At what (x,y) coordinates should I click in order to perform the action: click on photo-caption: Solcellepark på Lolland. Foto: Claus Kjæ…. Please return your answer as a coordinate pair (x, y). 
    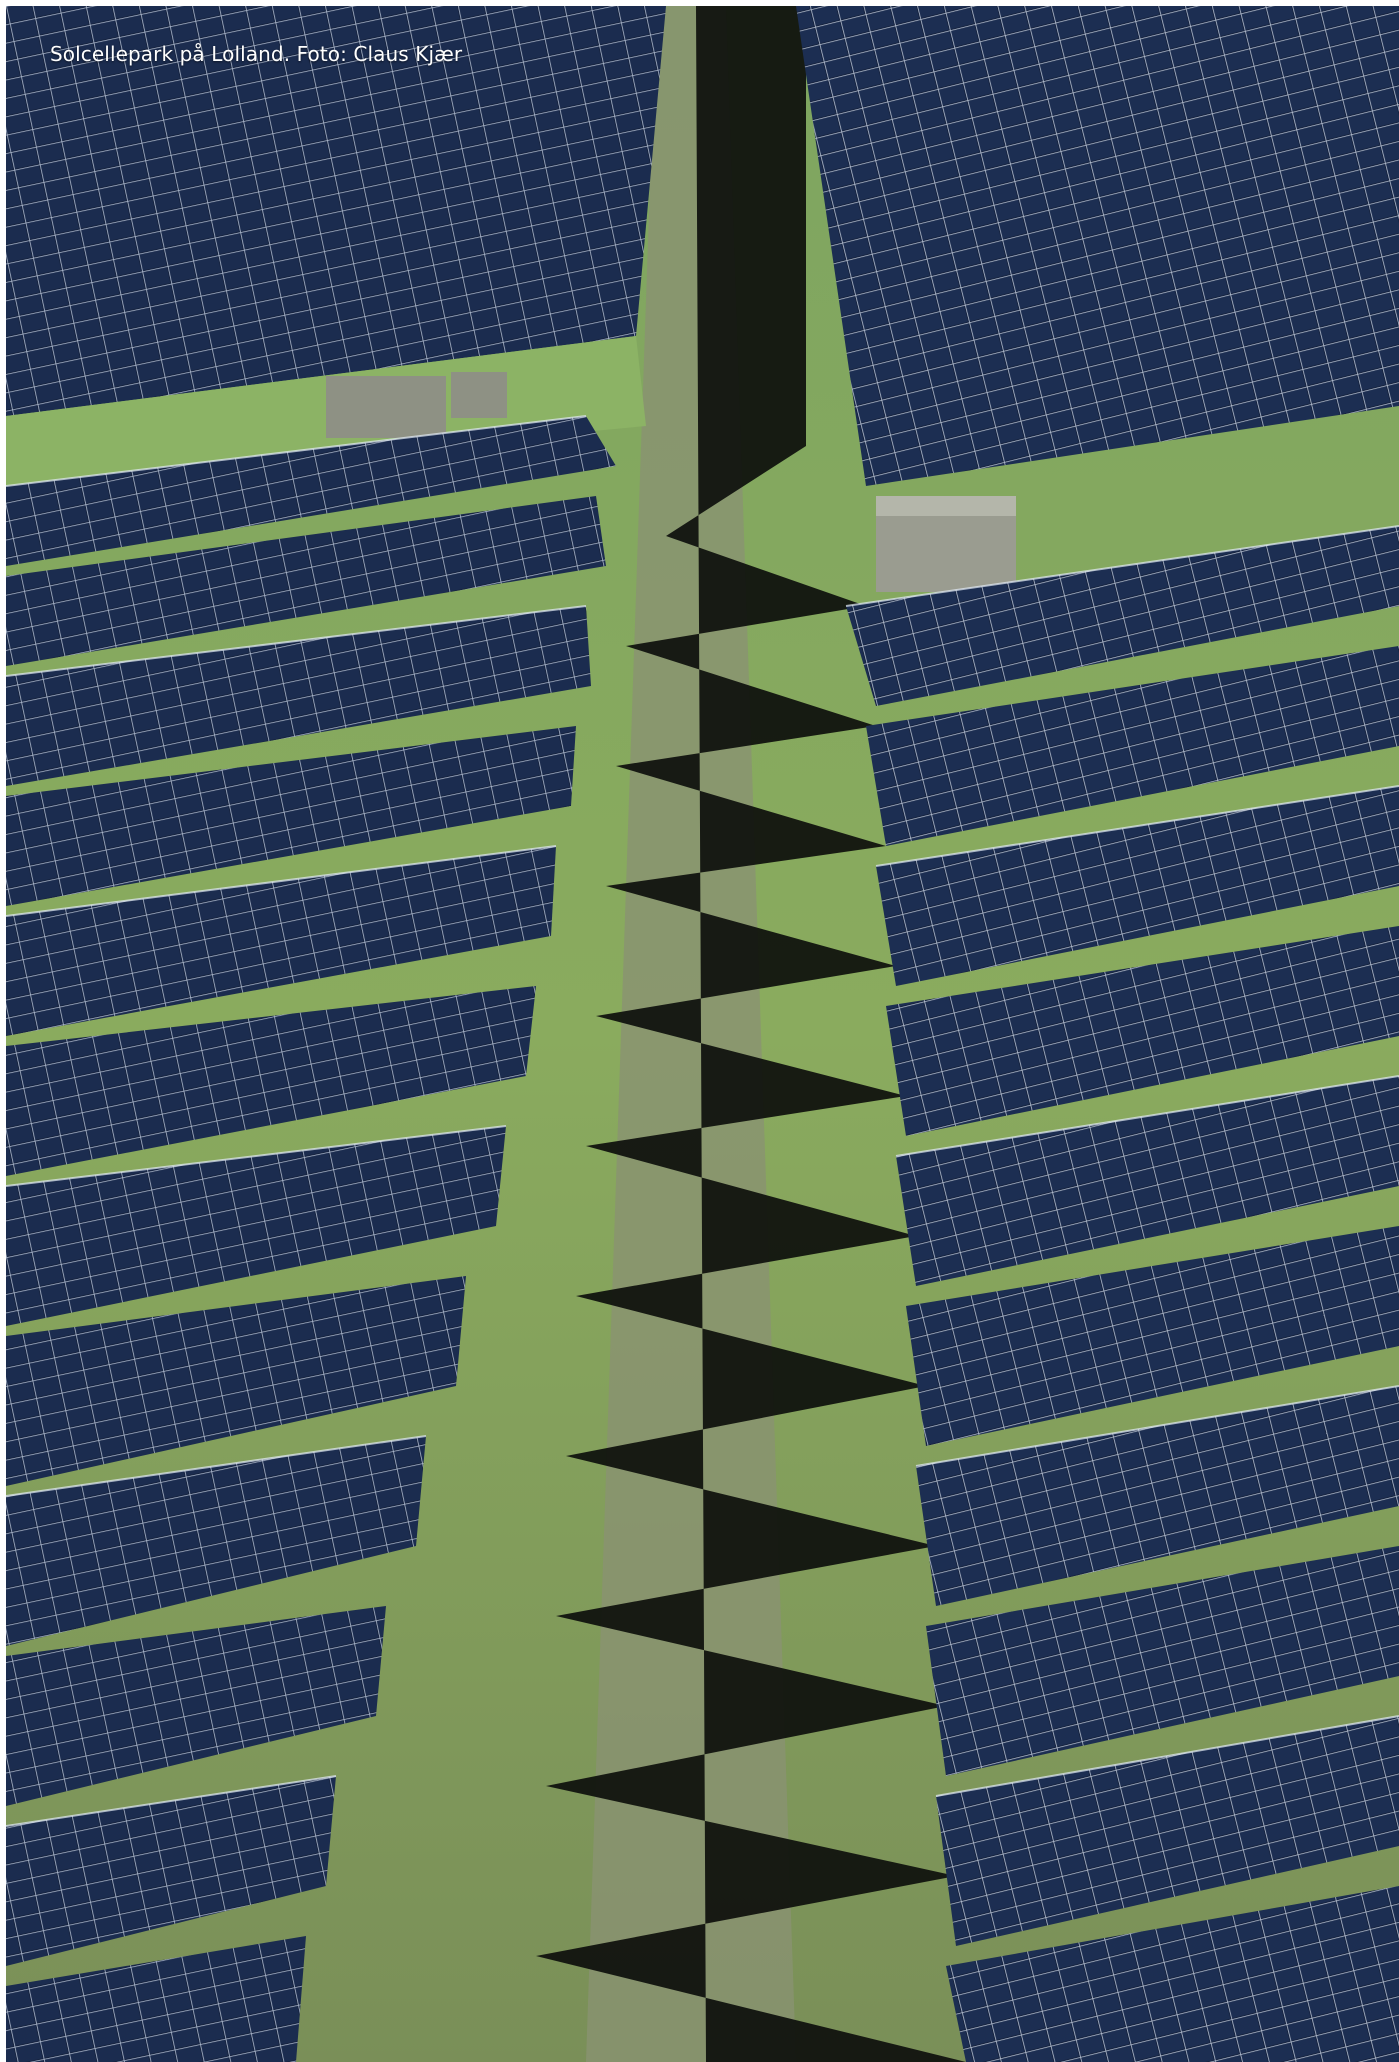
    Looking at the image, I should click on (256, 54).